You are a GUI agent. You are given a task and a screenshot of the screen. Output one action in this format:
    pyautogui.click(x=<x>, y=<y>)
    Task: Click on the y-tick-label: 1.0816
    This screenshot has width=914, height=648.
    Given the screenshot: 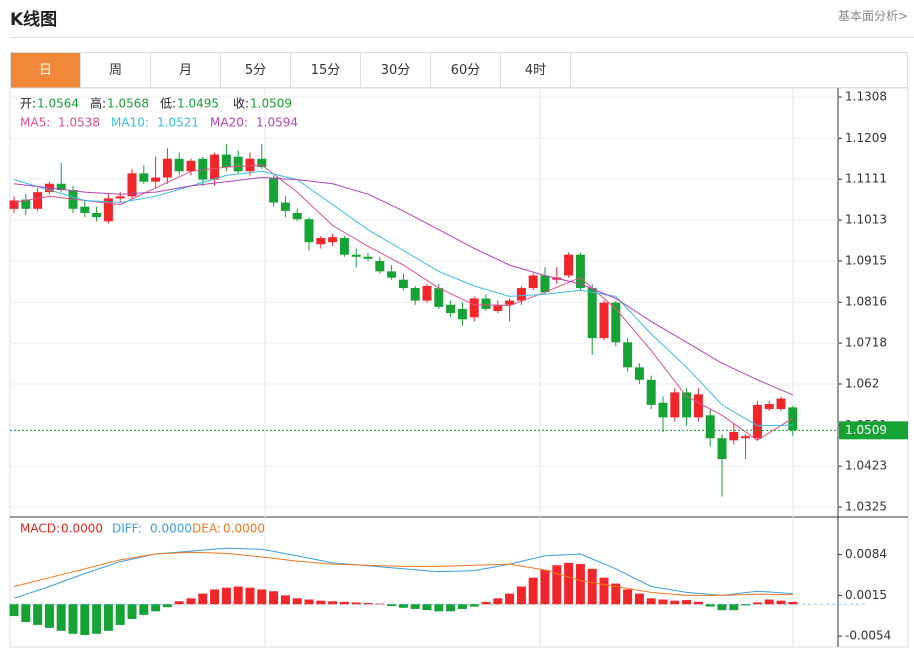 What is the action you would take?
    pyautogui.click(x=866, y=302)
    